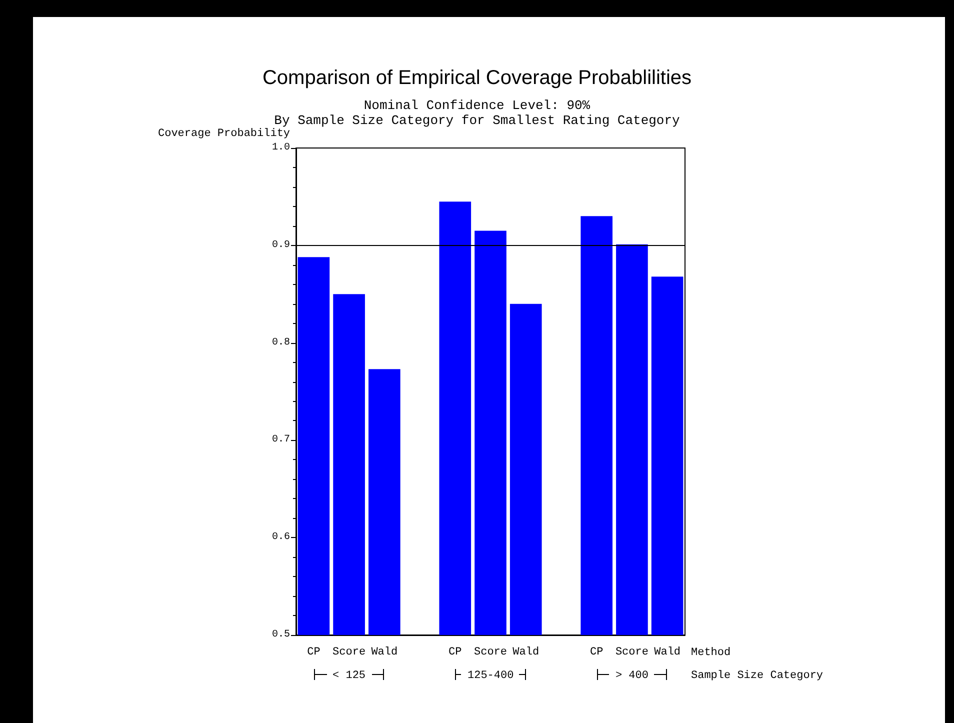  I want to click on y-tick-label: 1.0, so click(281, 148).